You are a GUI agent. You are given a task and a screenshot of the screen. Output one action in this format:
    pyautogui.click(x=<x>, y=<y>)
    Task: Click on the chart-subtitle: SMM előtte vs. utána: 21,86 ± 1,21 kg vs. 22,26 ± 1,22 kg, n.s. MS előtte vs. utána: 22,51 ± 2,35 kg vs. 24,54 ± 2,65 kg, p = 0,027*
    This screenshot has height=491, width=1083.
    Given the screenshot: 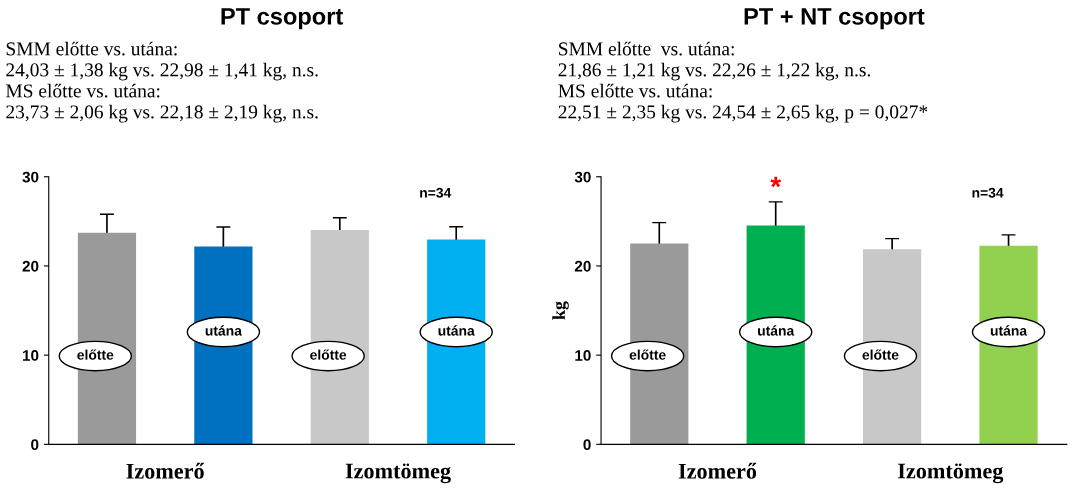 What is the action you would take?
    pyautogui.click(x=743, y=82)
    